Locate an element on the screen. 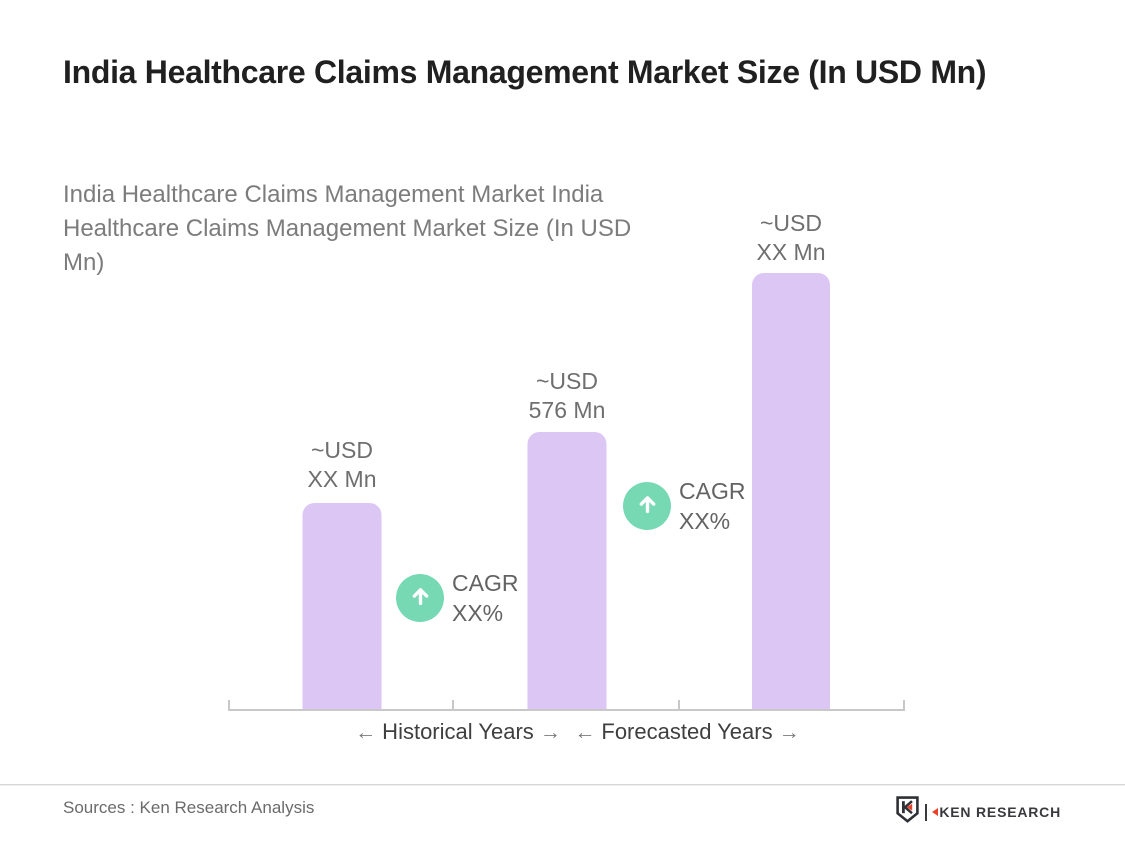 This screenshot has width=1125, height=843. bar-value-label-2-line-2: 576 Mn is located at coordinates (567, 410).